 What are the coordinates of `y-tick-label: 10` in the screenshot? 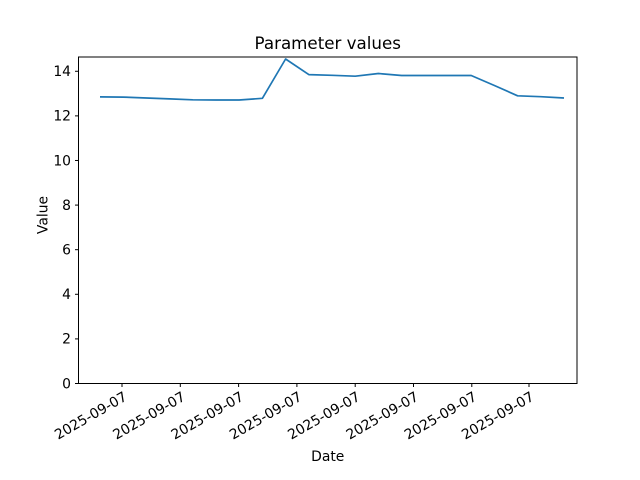 It's located at (62, 161).